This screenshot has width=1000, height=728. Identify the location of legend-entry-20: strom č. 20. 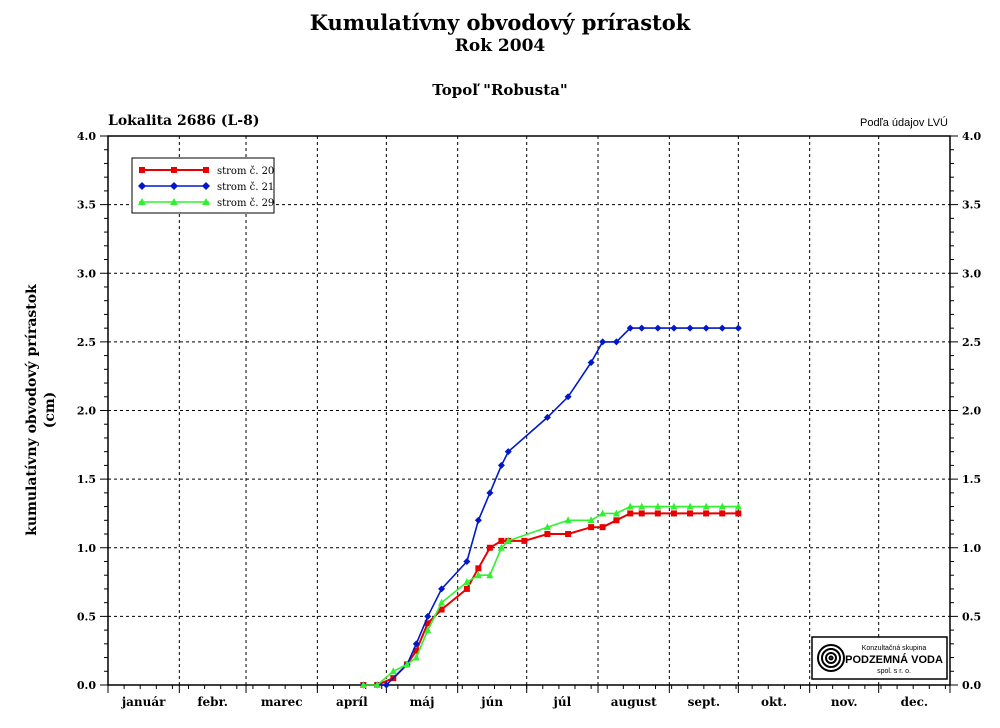
(206, 171).